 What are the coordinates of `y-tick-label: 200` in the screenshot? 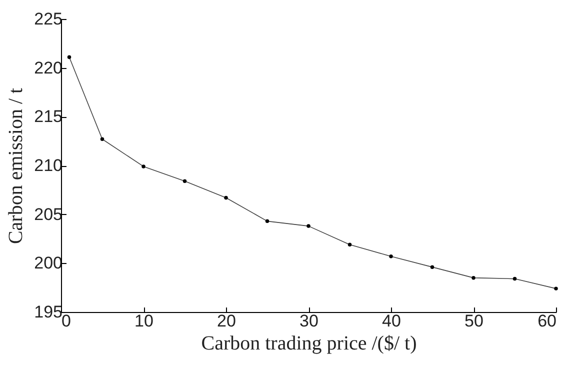 It's located at (48, 263).